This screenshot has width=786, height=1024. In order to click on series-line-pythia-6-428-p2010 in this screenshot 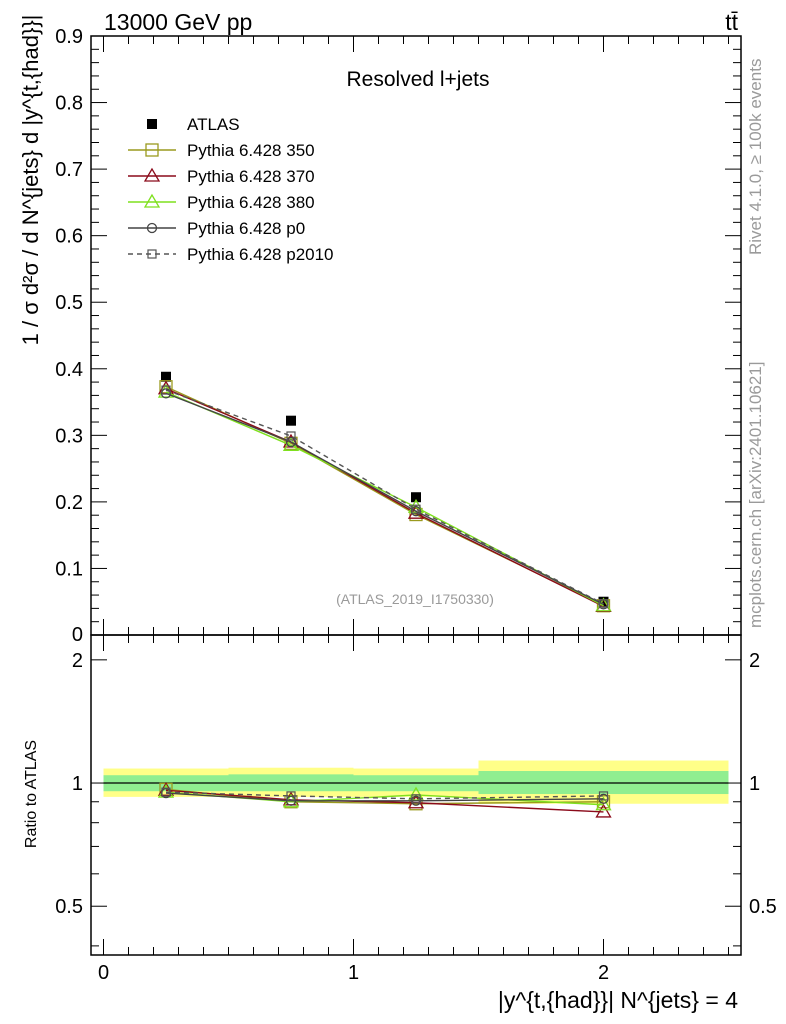, I will do `click(384, 497)`.